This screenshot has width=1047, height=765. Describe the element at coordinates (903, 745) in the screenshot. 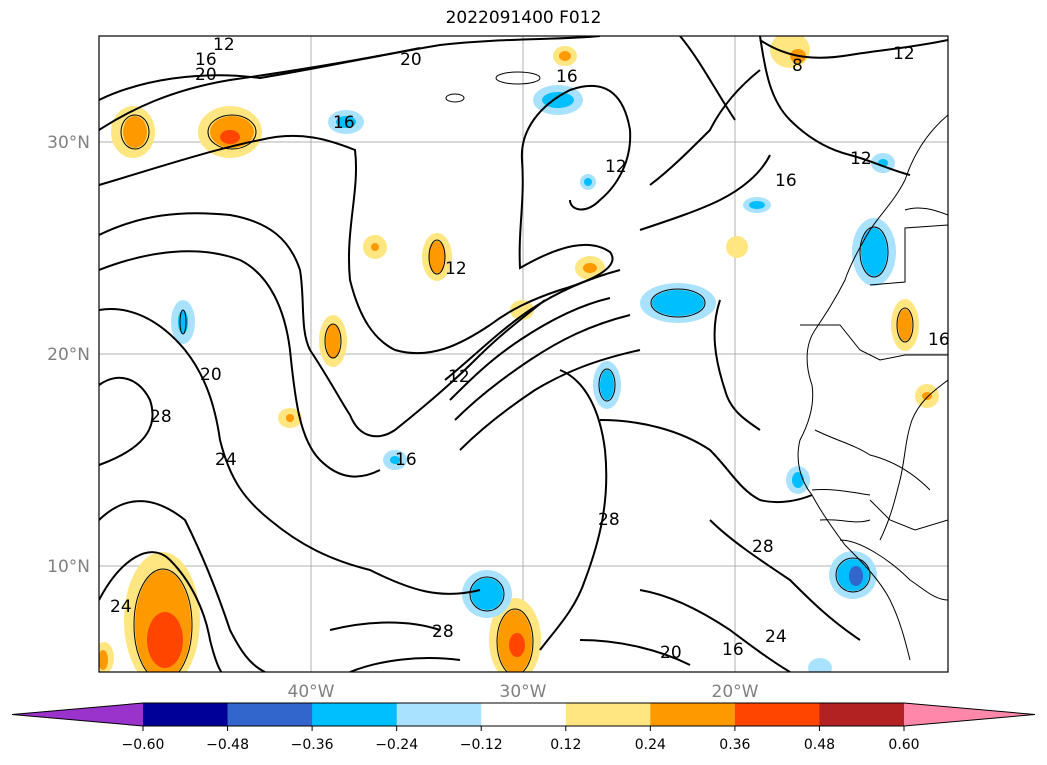

I see `colorbar-tick-label: 0.60` at that location.